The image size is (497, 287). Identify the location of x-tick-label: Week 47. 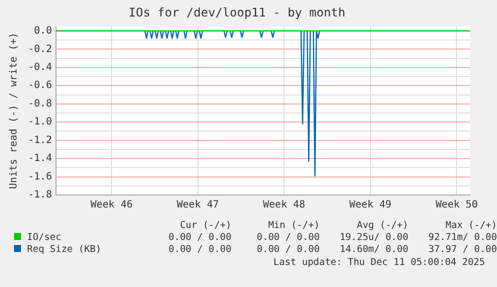
(197, 205).